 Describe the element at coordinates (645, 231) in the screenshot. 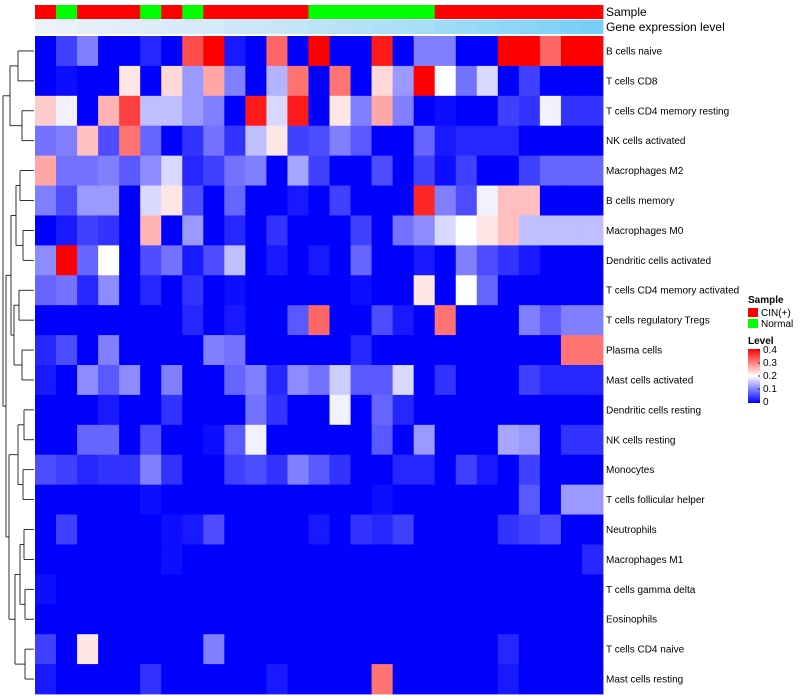

I see `row-label: Macrophages M0` at that location.